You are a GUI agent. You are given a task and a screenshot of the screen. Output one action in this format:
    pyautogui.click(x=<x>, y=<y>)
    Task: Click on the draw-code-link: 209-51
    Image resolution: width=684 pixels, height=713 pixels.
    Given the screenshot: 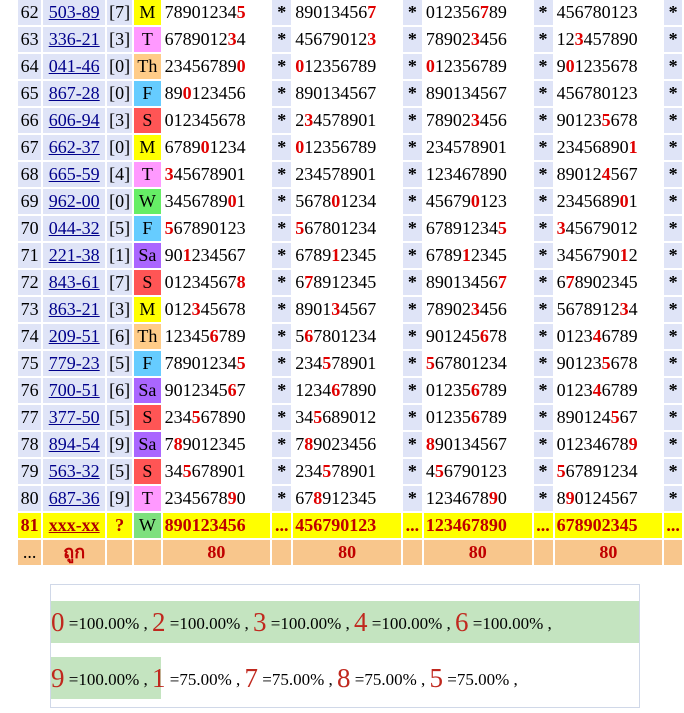 What is the action you would take?
    pyautogui.click(x=74, y=336)
    